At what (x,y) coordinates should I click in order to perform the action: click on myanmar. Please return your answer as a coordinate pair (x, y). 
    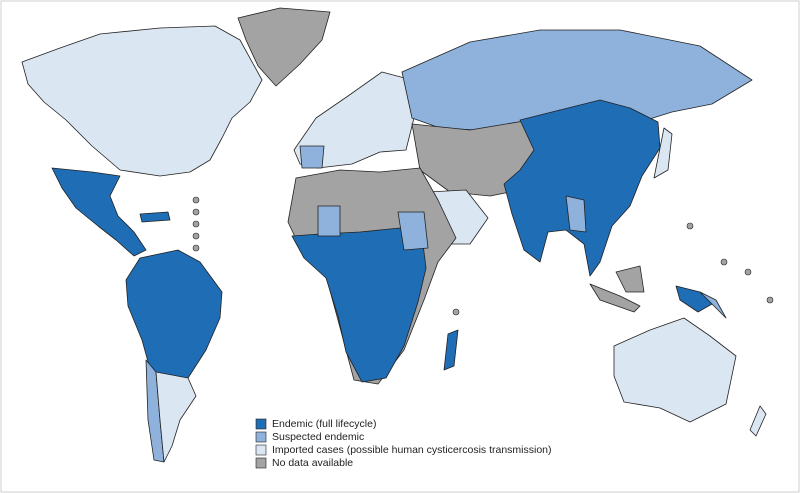
    Looking at the image, I should click on (576, 214).